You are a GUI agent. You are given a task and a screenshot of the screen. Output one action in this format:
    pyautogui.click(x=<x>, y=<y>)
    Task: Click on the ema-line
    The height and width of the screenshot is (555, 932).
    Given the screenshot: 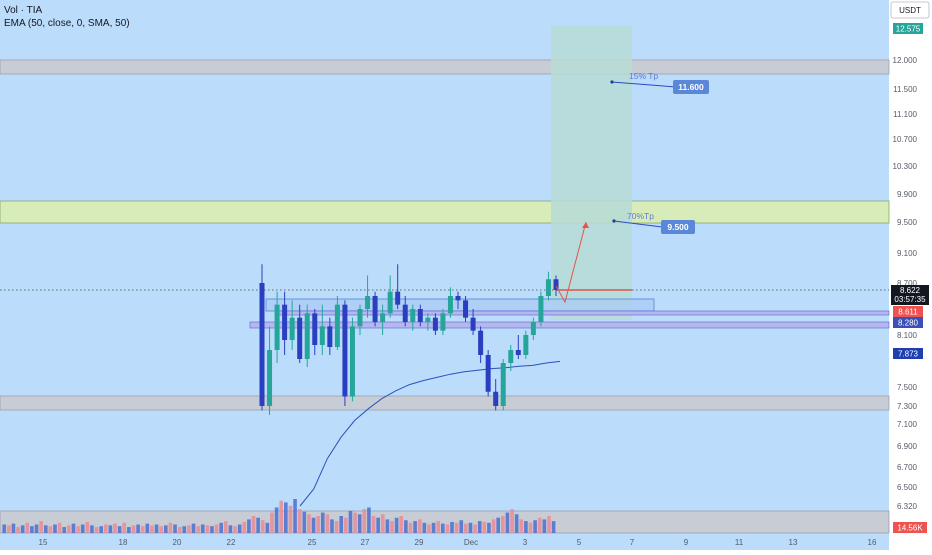 What is the action you would take?
    pyautogui.click(x=430, y=433)
    